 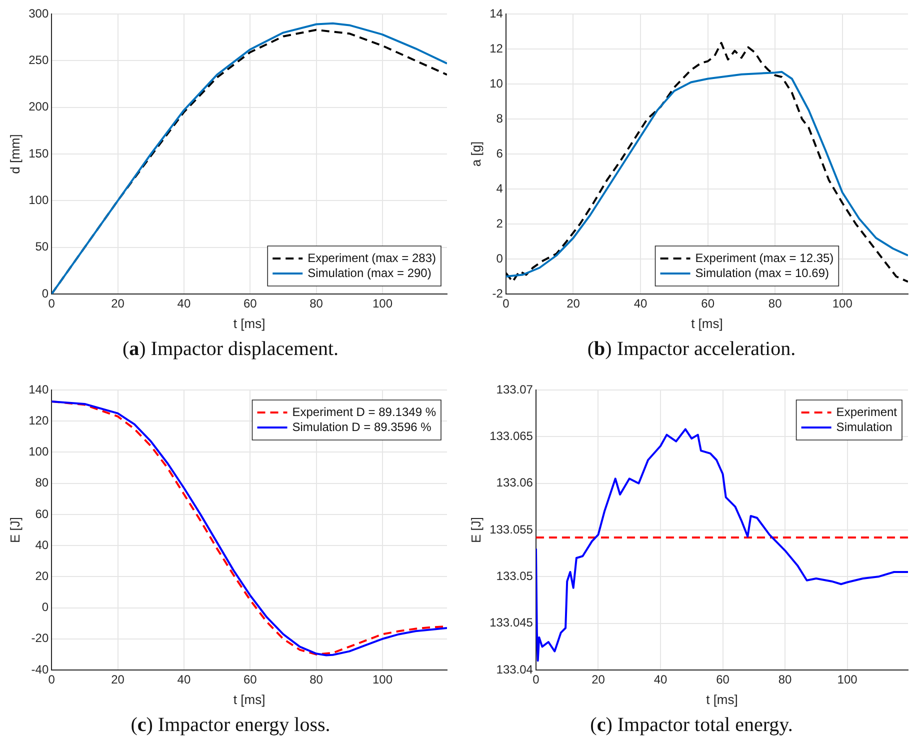 I want to click on y-tick-label: 133.065, so click(x=512, y=435).